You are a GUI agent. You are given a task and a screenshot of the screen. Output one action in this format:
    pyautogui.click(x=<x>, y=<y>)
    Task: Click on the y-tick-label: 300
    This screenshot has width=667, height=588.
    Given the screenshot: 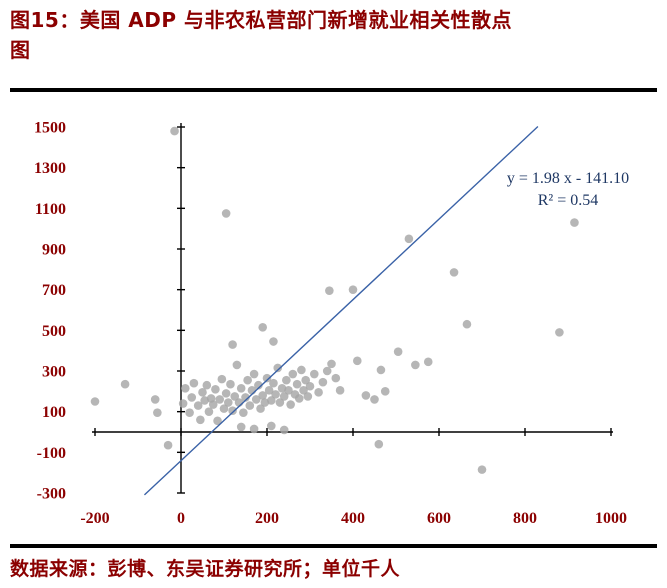 What is the action you would take?
    pyautogui.click(x=54, y=372)
    